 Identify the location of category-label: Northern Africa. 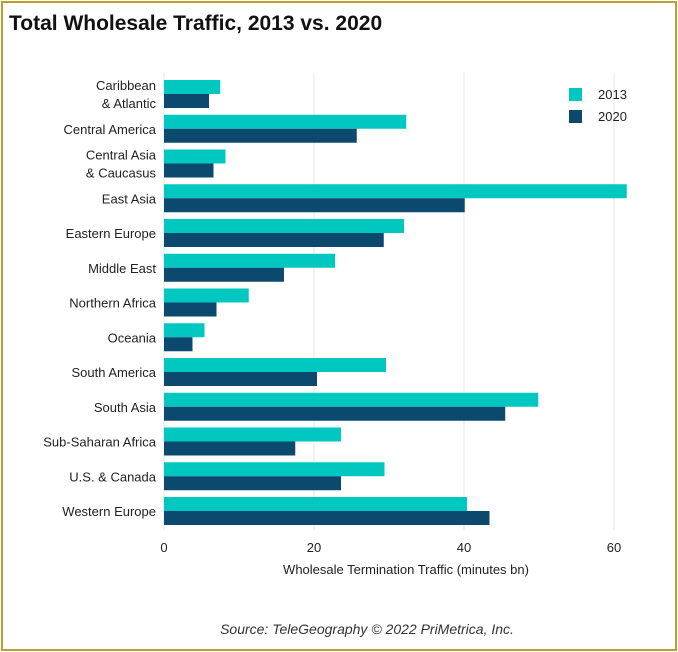
(112, 303).